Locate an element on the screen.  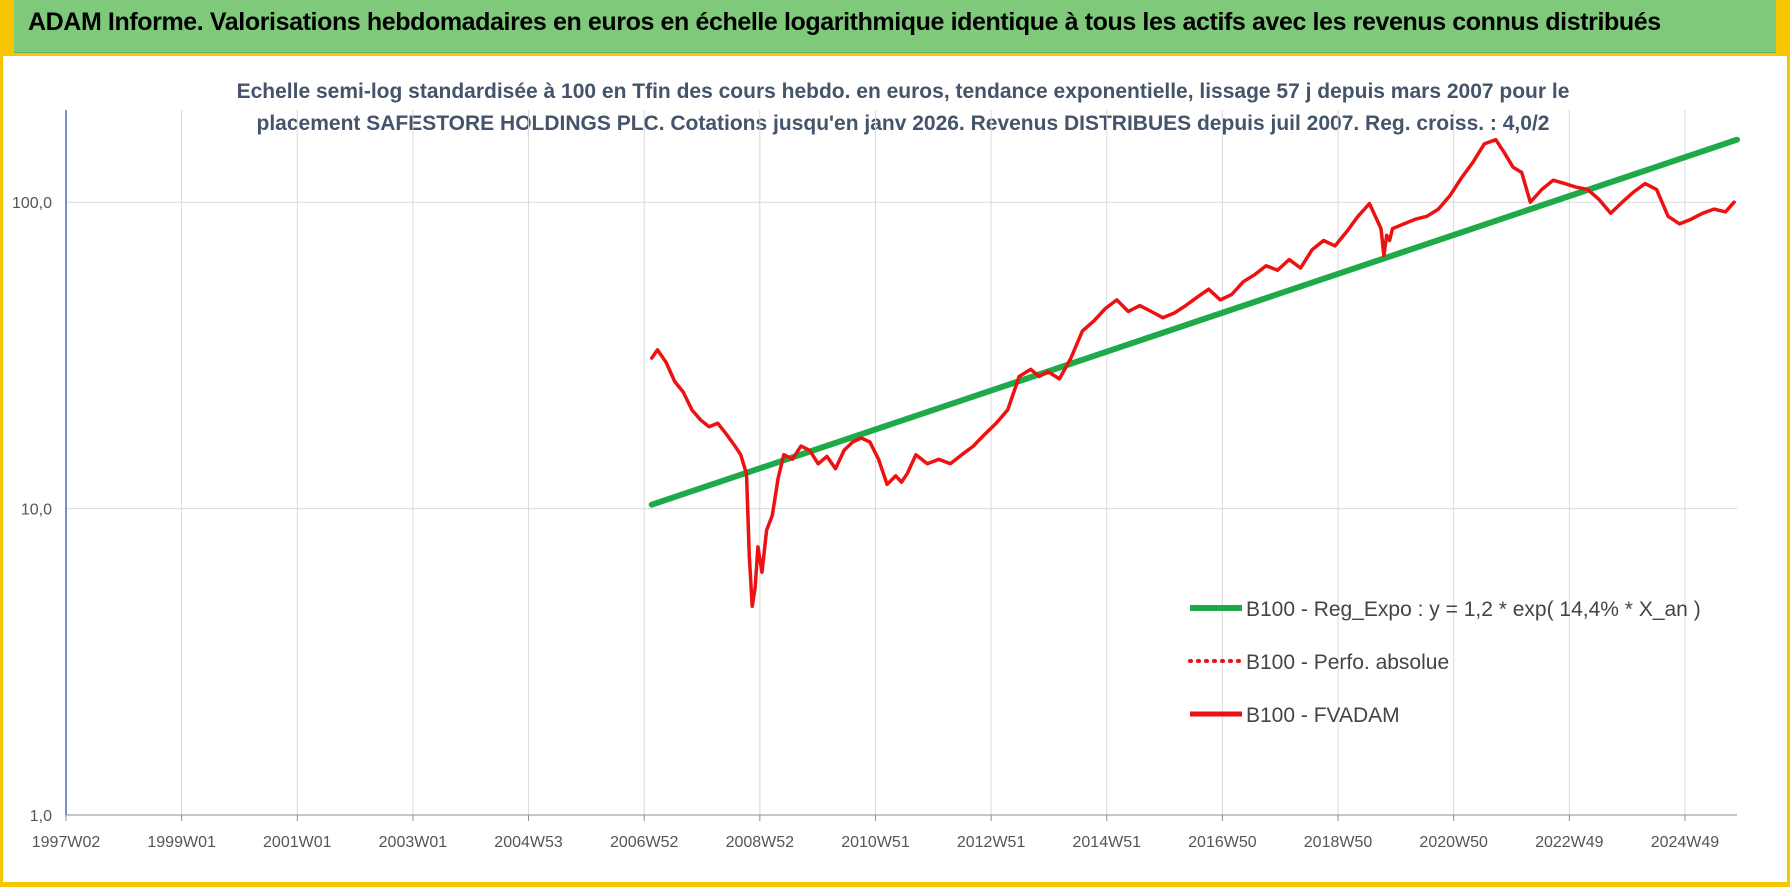
x-tick-label: 2001W01 is located at coordinates (297, 842).